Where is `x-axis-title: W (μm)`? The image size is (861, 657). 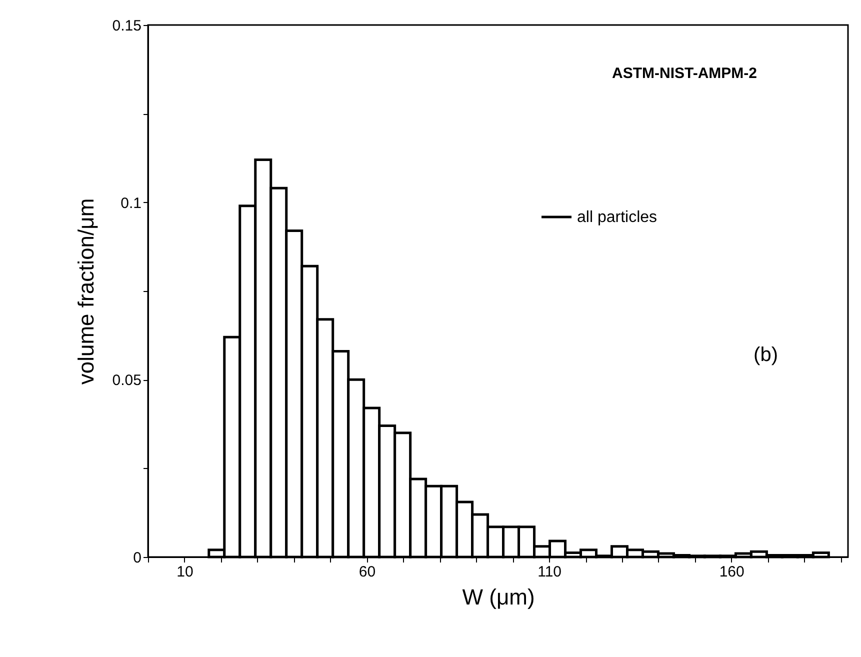 x-axis-title: W (μm) is located at coordinates (498, 597).